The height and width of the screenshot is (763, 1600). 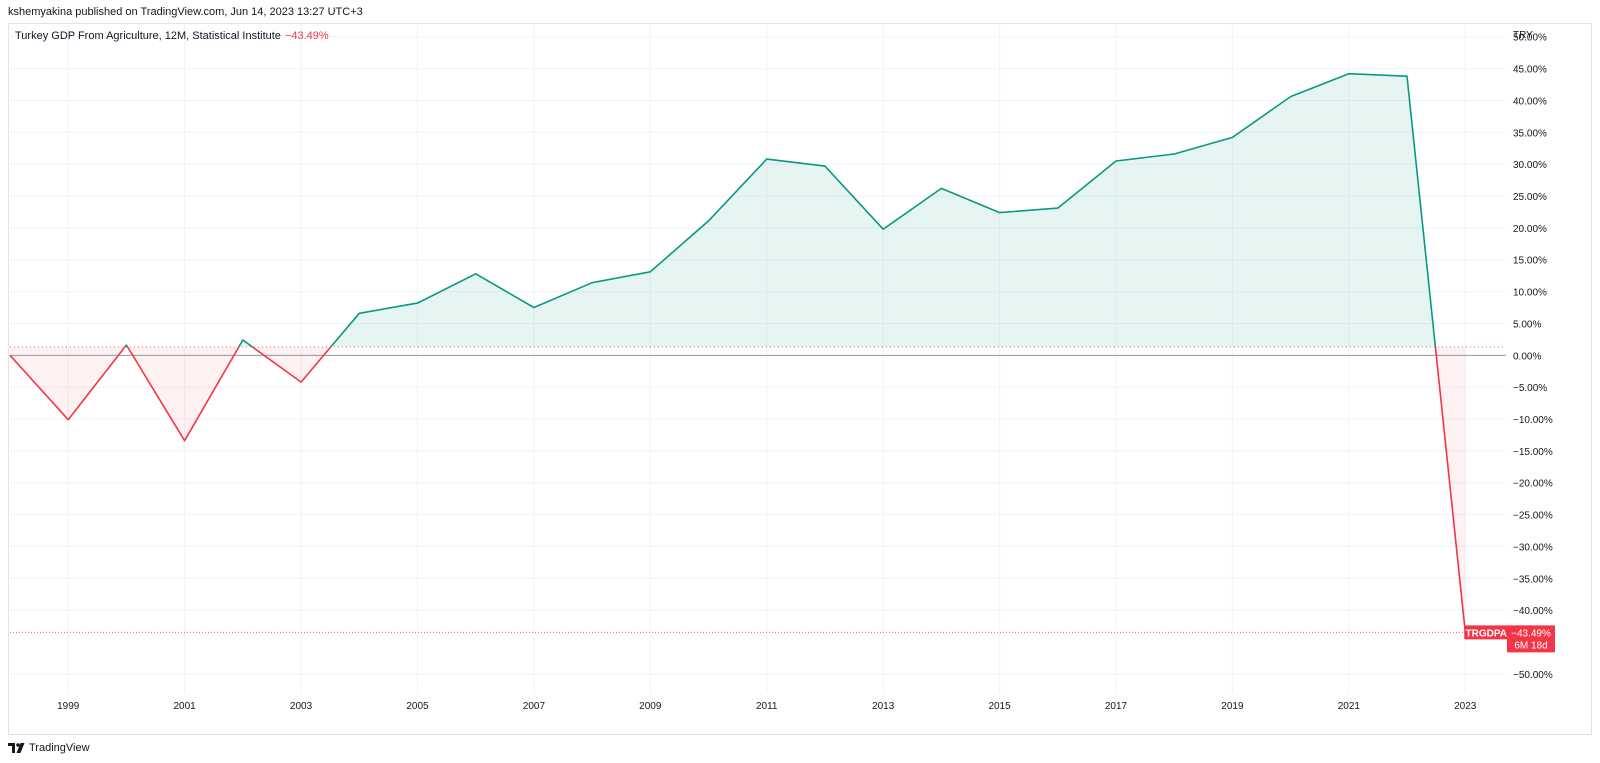 I want to click on x-tick-label: 2017, so click(x=1116, y=706).